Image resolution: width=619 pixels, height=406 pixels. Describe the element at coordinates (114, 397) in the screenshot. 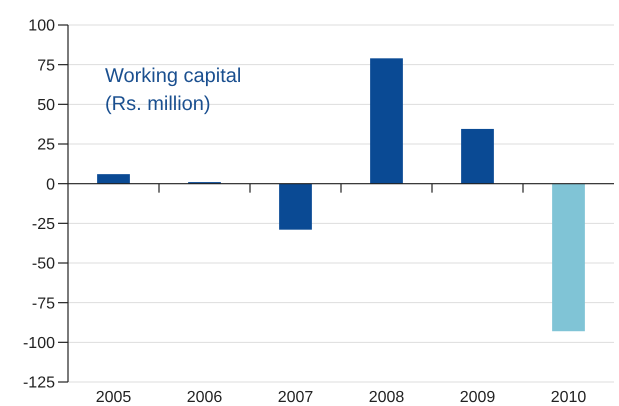

I see `x-tick-label: 2005` at that location.